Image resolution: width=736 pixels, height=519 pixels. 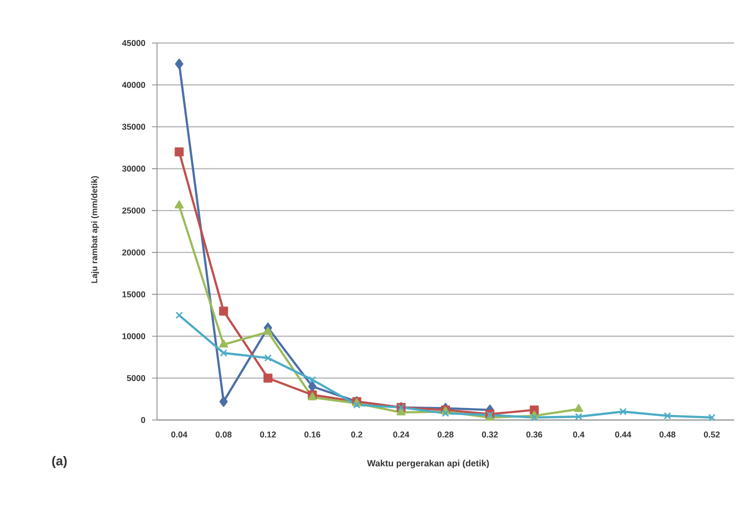 I want to click on x-tick-label: 0.52, so click(x=712, y=435).